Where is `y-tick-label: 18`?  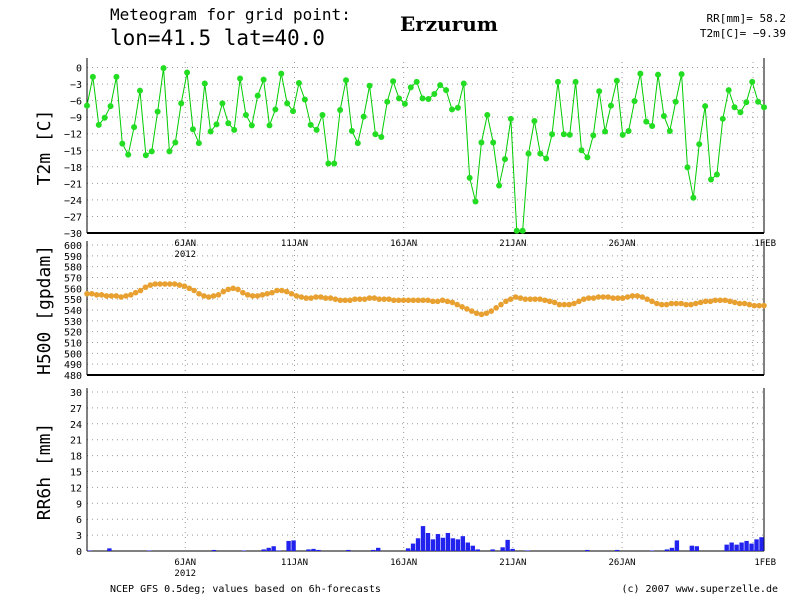 y-tick-label: 18 is located at coordinates (76, 457).